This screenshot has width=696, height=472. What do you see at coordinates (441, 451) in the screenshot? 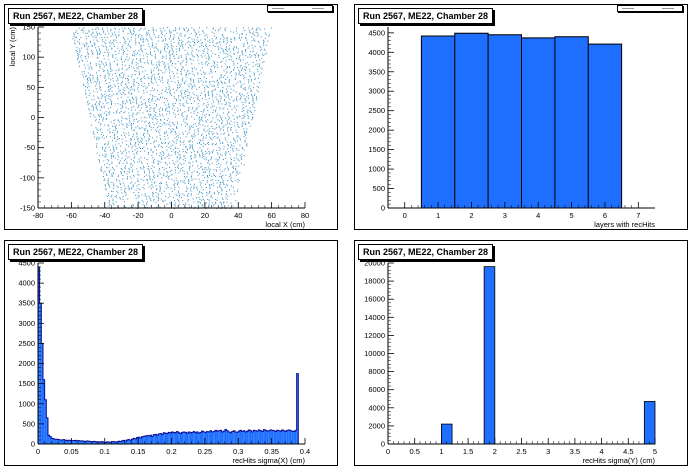
I see `x-tick-label: 1` at bounding box center [441, 451].